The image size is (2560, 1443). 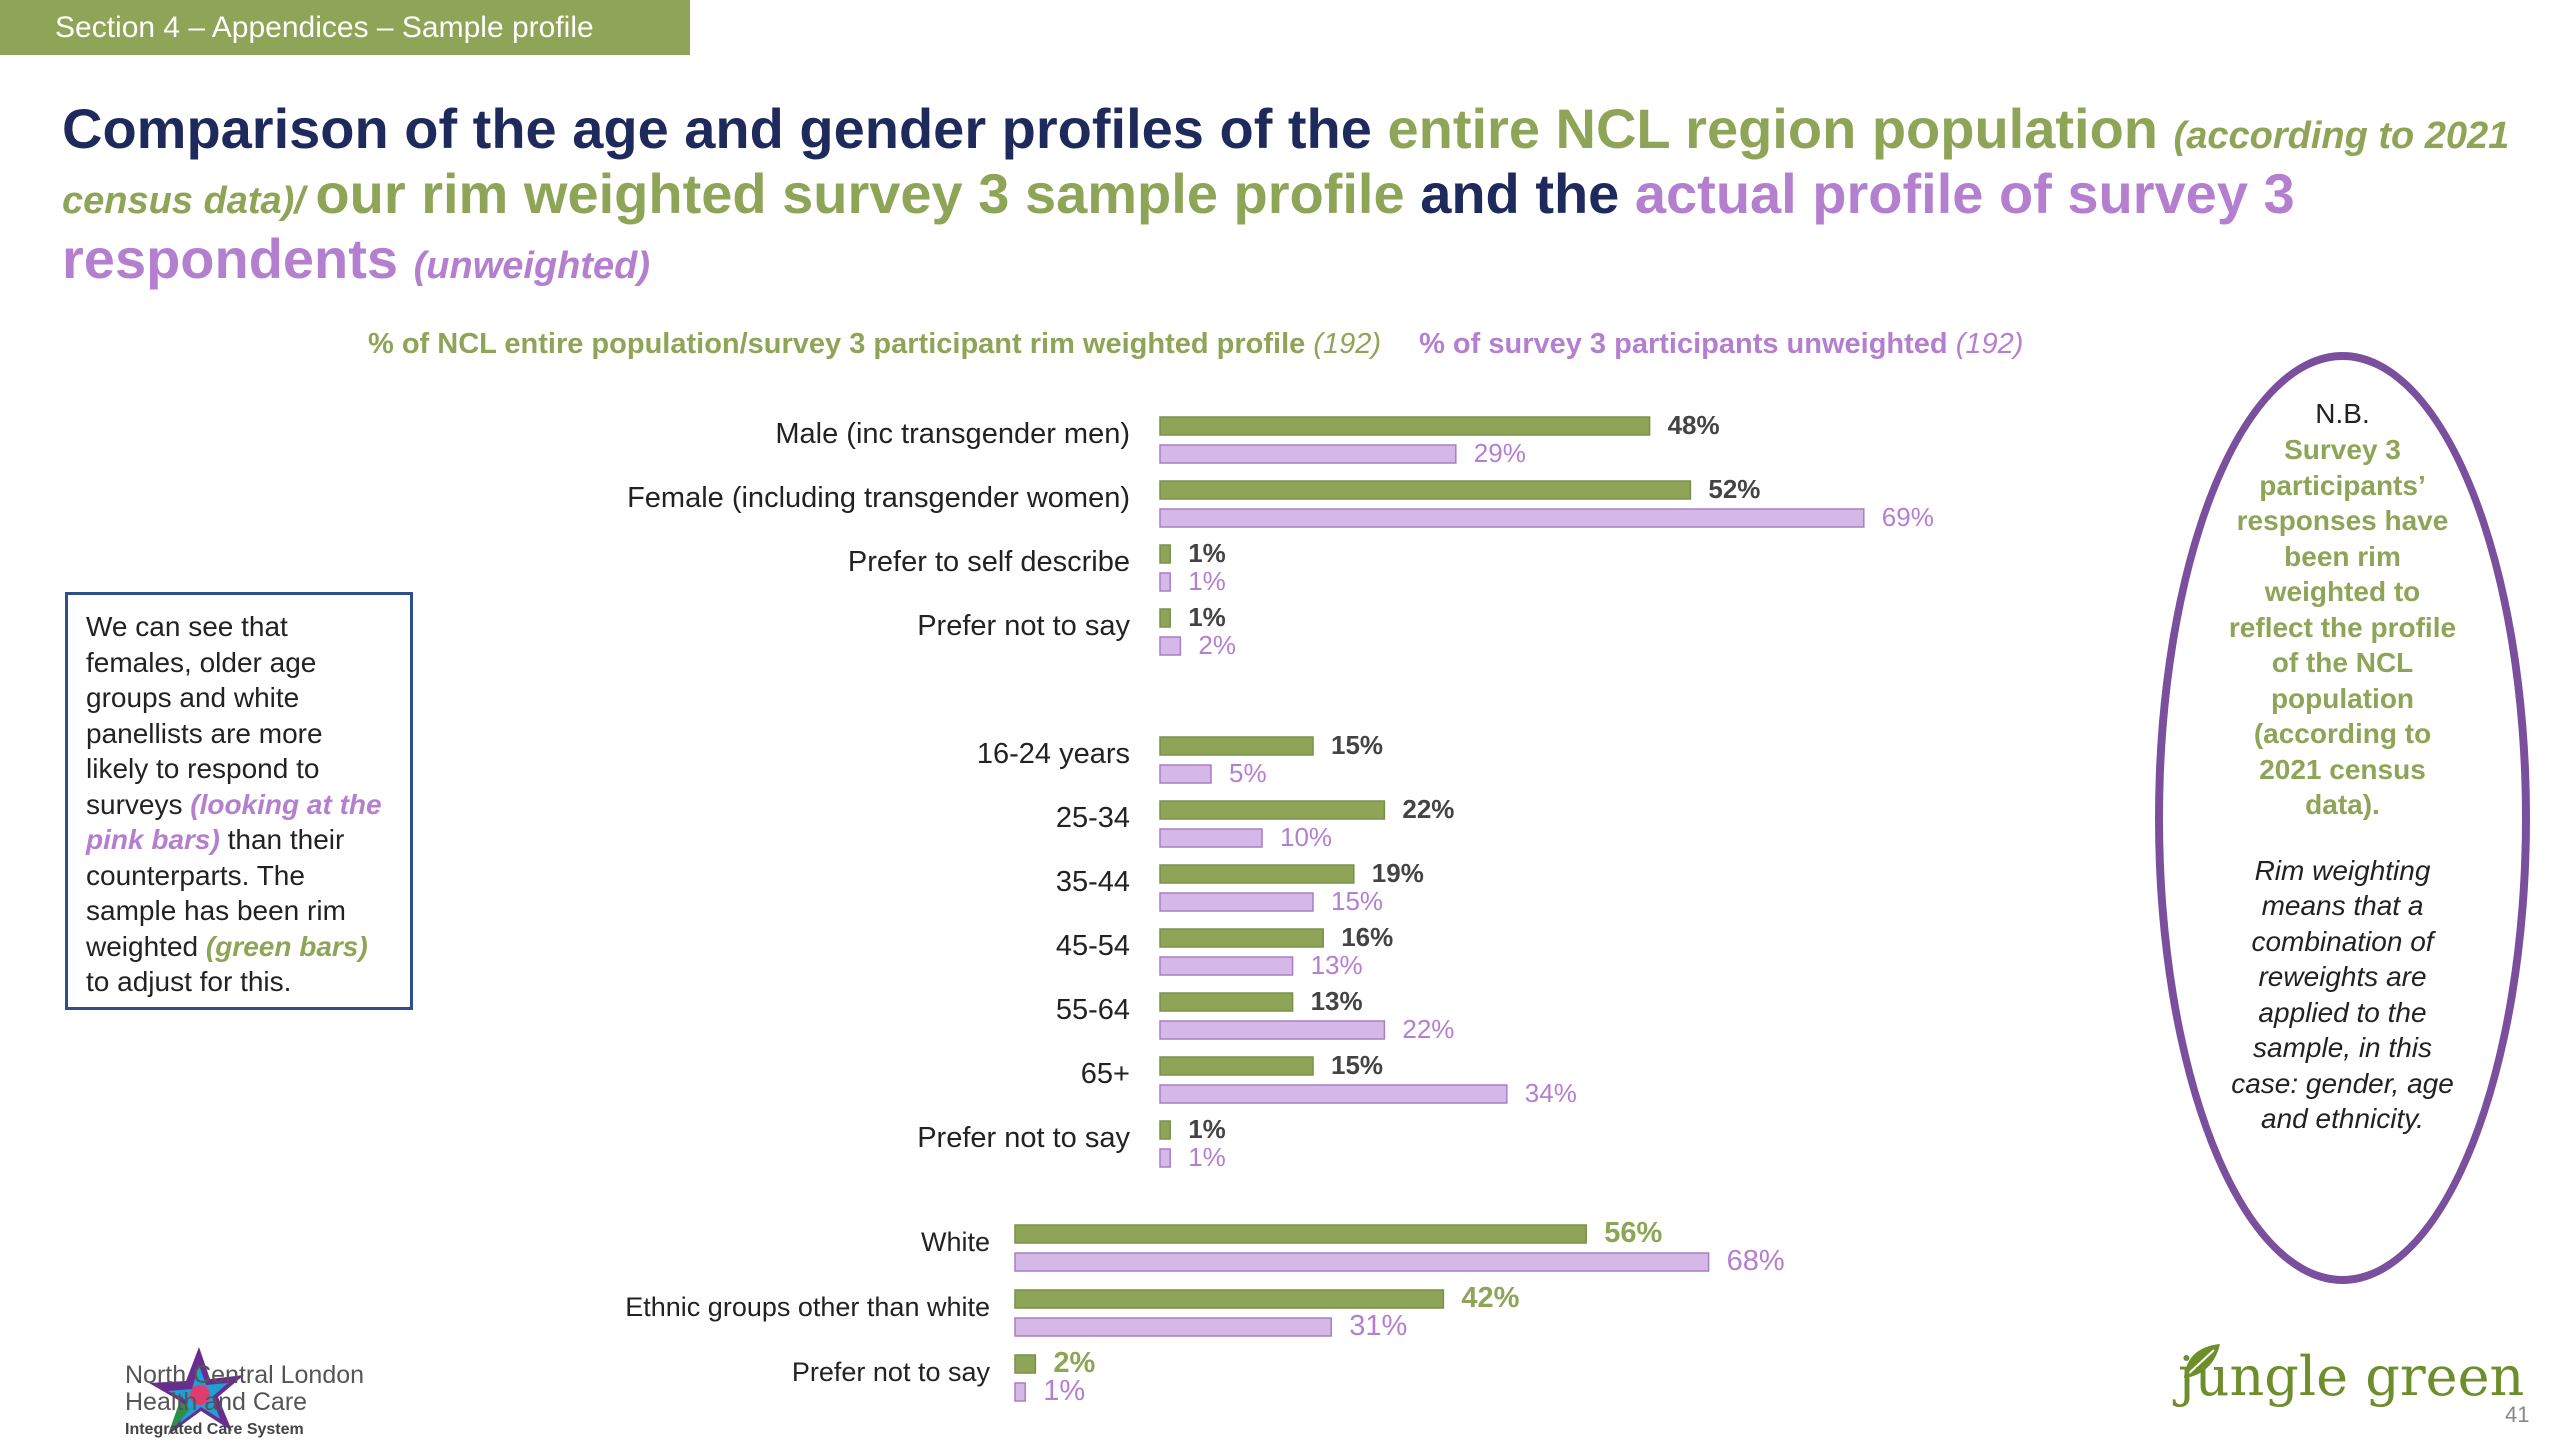 I want to click on category-label: 45-54, so click(x=1093, y=946).